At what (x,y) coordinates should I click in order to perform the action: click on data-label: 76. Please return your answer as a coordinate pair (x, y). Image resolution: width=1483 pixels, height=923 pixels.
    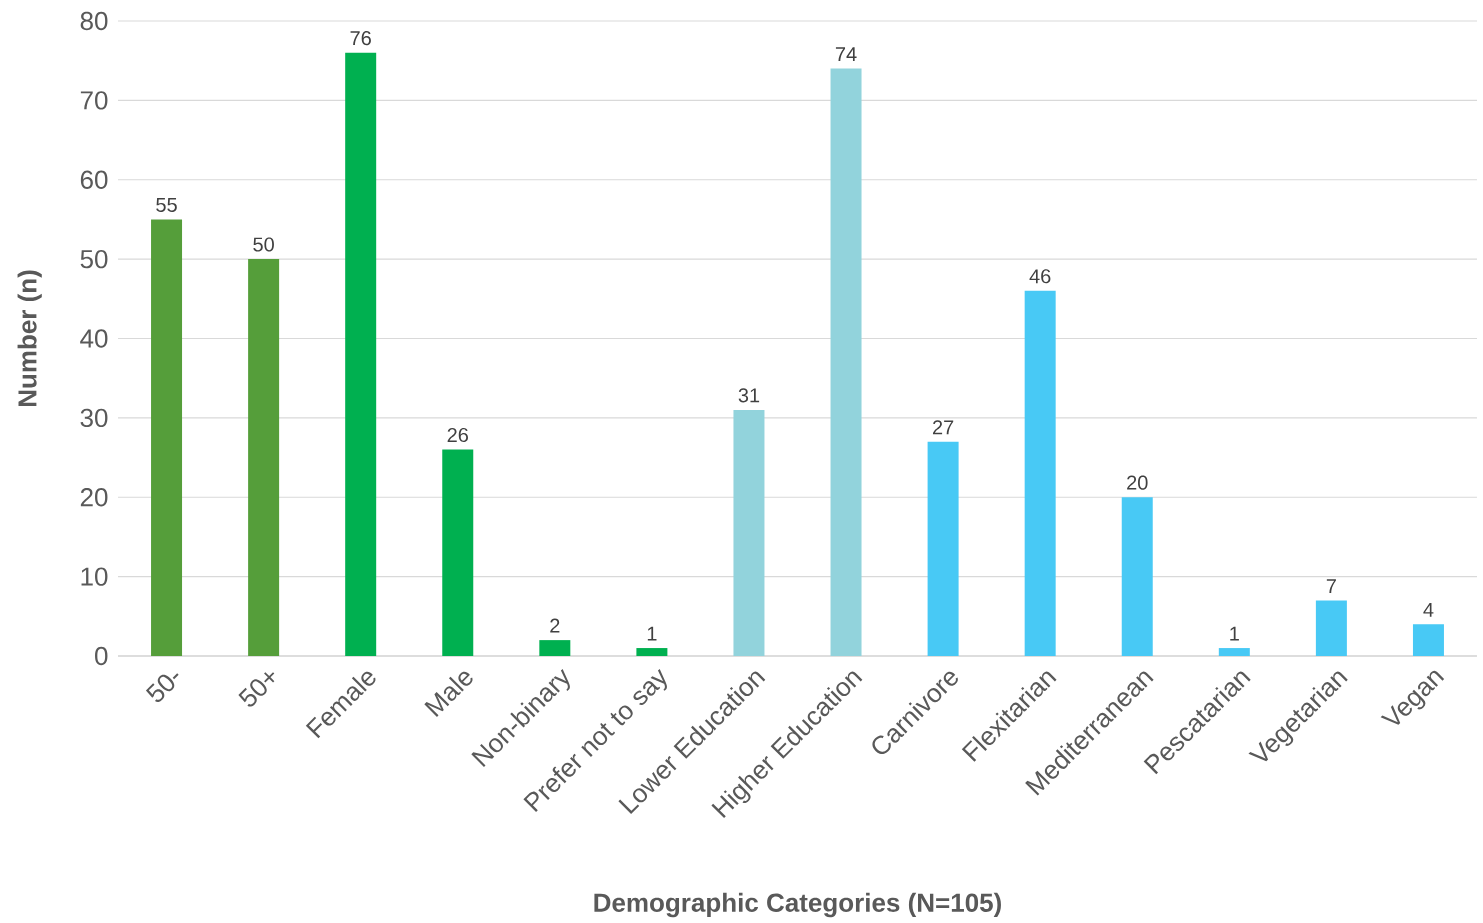
    Looking at the image, I should click on (360, 38).